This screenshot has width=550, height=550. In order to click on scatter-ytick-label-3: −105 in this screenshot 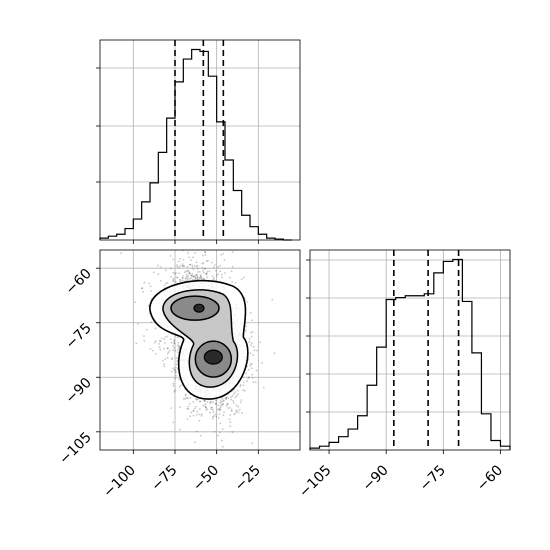, I will do `click(75, 448)`.